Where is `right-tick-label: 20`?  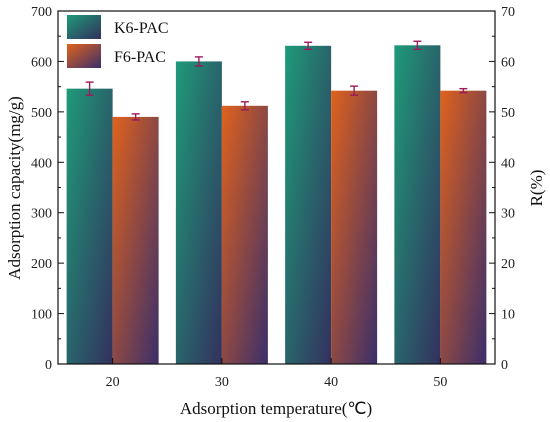
right-tick-label: 20 is located at coordinates (508, 264).